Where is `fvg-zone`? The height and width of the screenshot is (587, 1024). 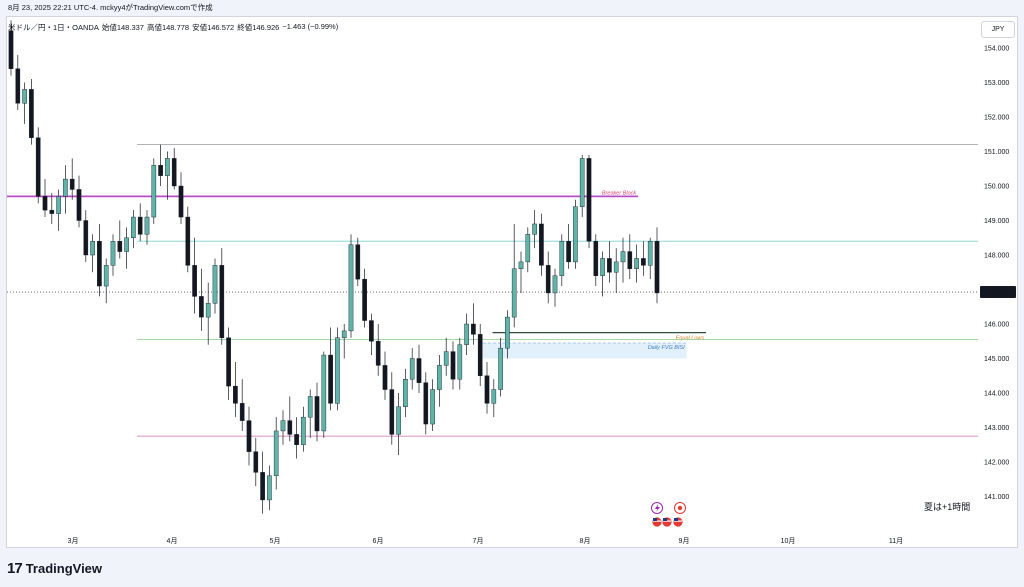 fvg-zone is located at coordinates (584, 350).